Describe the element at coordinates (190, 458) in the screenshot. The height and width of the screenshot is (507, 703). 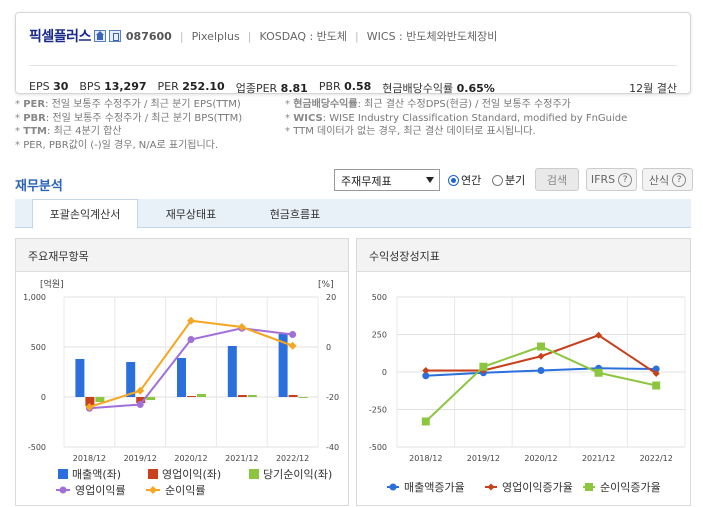
I see `x-tick: 2020/12` at that location.